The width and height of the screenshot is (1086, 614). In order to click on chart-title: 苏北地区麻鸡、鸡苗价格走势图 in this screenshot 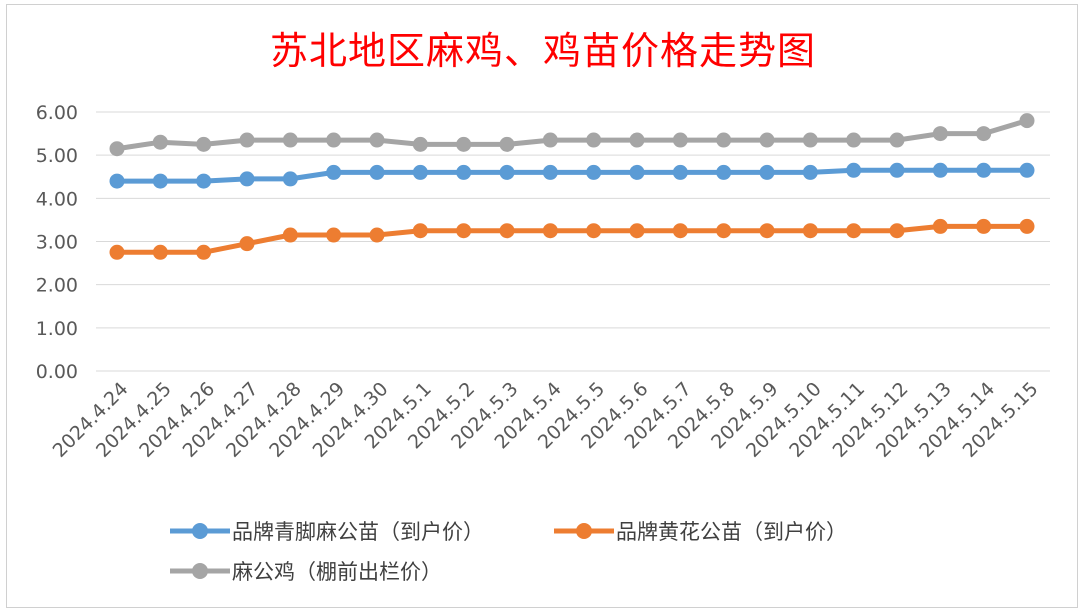, I will do `click(542, 51)`.